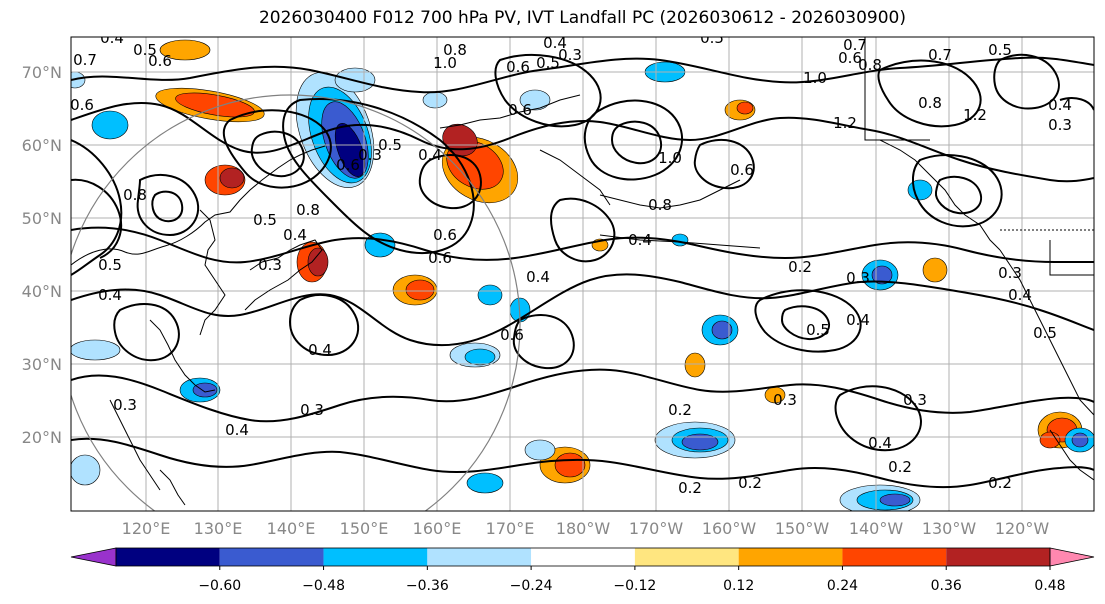 Image resolution: width=1105 pixels, height=604 pixels. What do you see at coordinates (949, 528) in the screenshot?
I see `longitude-label: 130°W` at bounding box center [949, 528].